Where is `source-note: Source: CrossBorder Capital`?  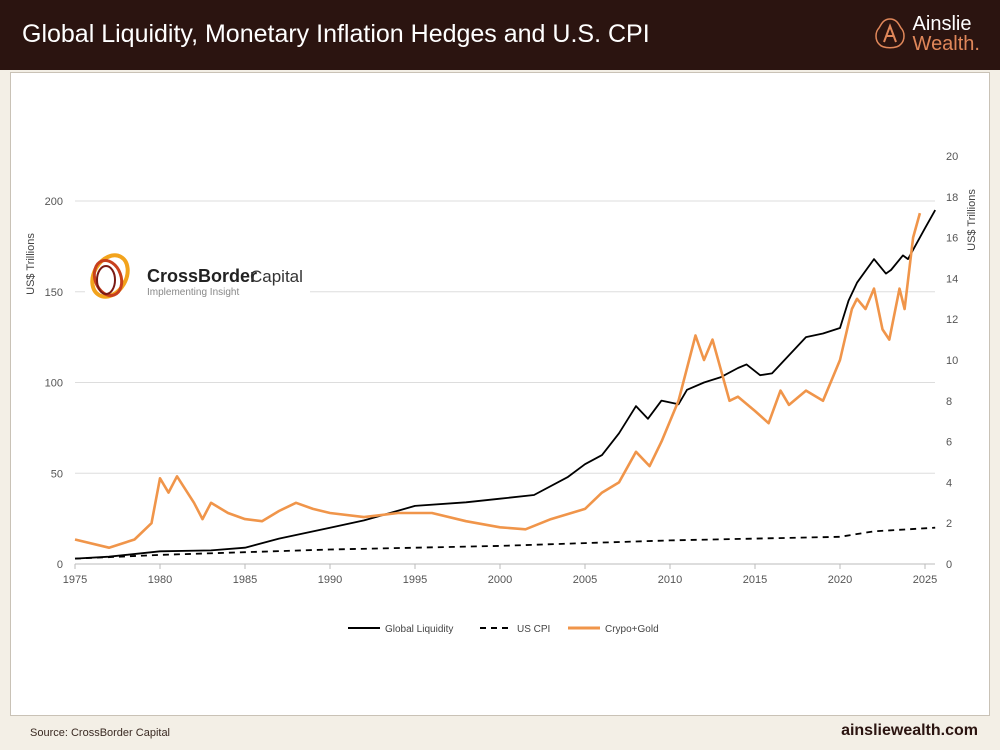
source-note: Source: CrossBorder Capital is located at coordinates (100, 733).